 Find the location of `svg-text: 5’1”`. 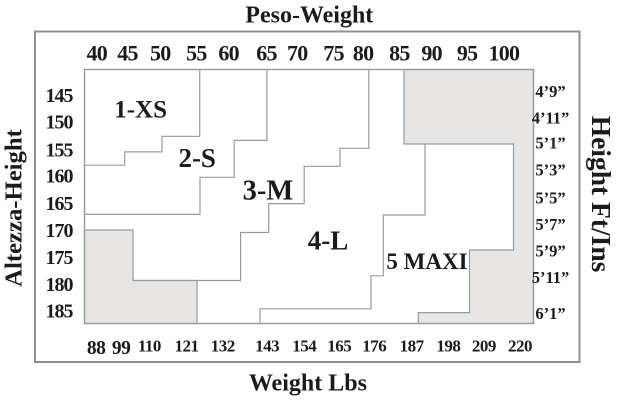

svg-text: 5’1” is located at coordinates (550, 143).